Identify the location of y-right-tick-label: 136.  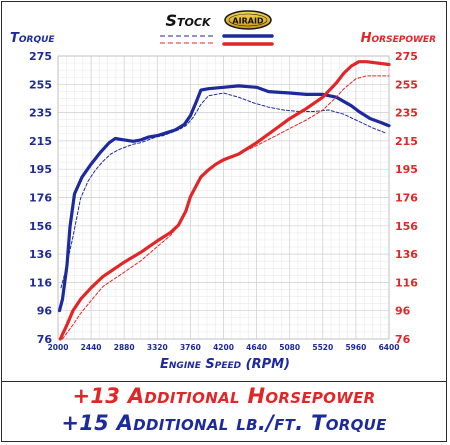
(406, 254).